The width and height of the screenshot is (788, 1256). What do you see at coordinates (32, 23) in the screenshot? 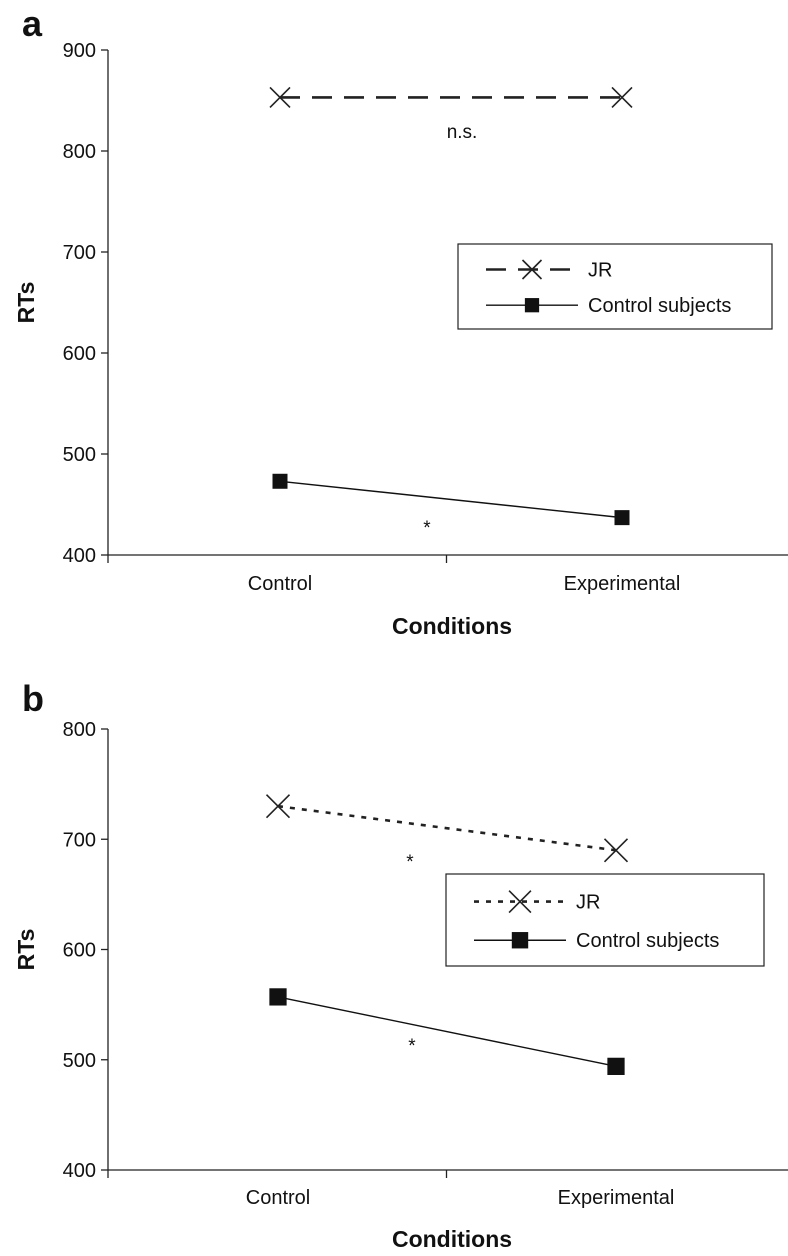
I see `panel-letter: a` at bounding box center [32, 23].